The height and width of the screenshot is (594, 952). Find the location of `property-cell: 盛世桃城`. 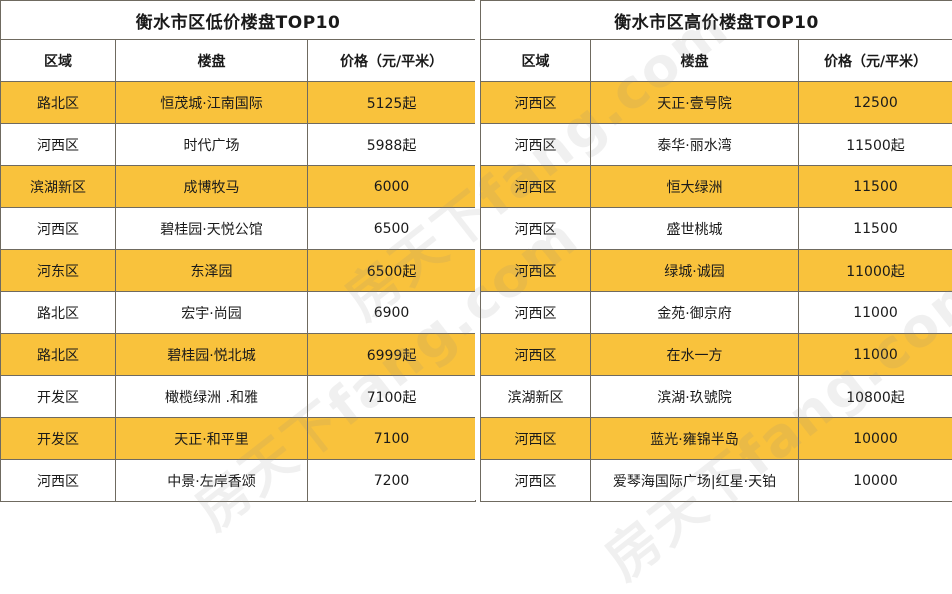

property-cell: 盛世桃城 is located at coordinates (695, 229).